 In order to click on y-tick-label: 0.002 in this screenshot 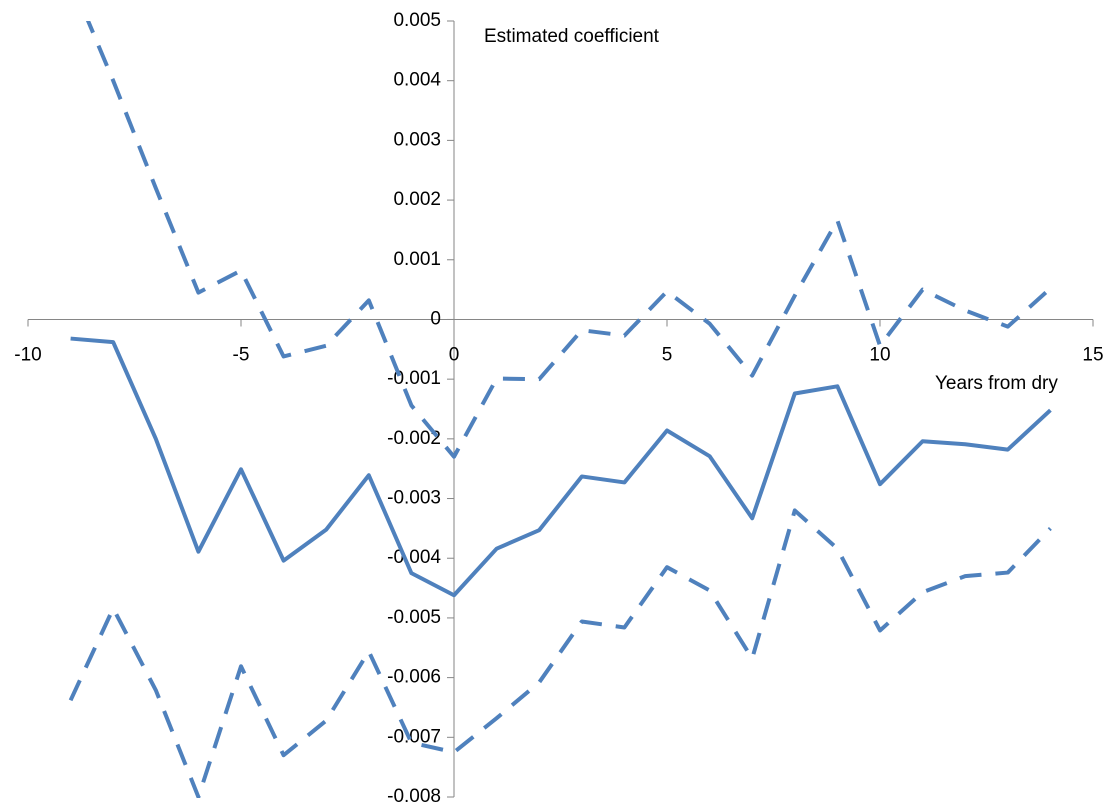, I will do `click(417, 199)`.